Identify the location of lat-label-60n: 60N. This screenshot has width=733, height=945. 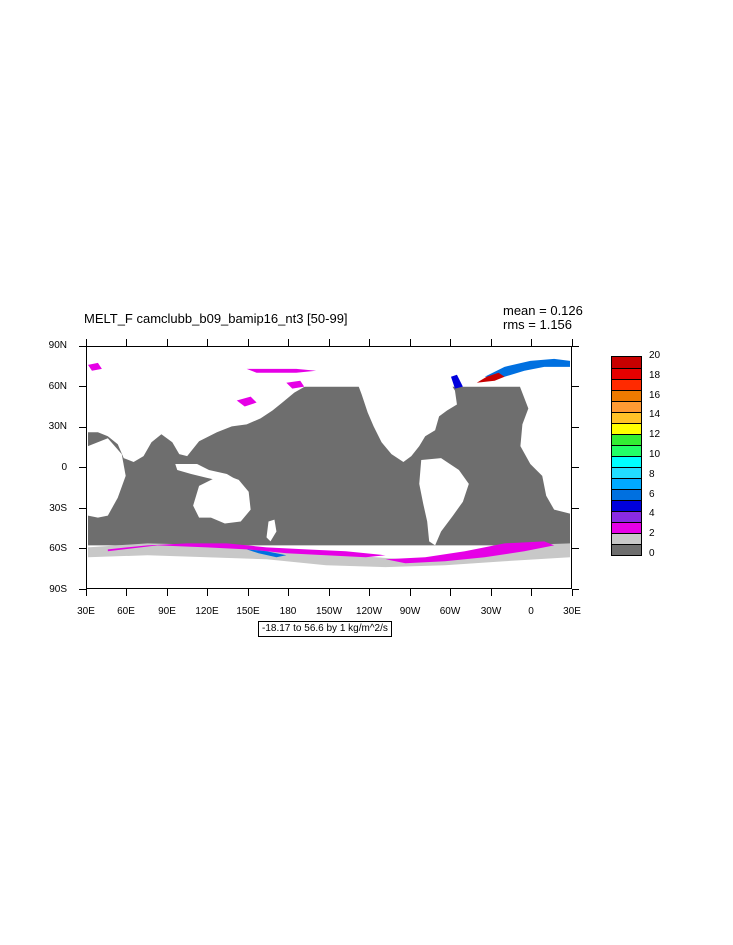
(57, 386).